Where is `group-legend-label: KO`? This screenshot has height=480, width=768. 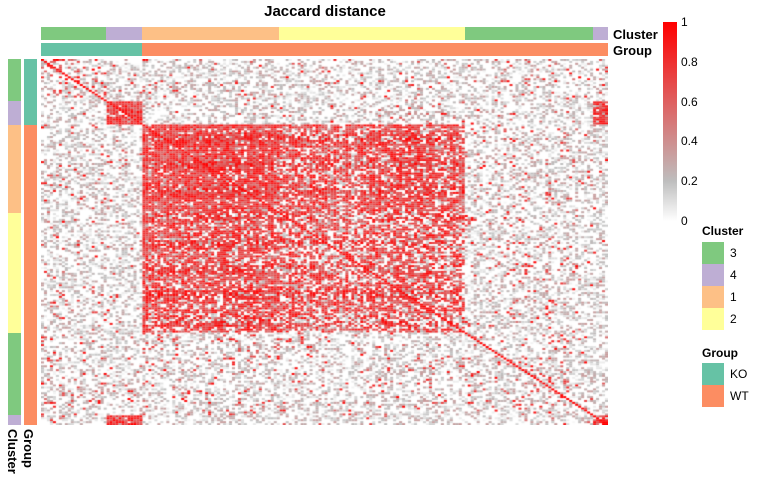 group-legend-label: KO is located at coordinates (739, 374).